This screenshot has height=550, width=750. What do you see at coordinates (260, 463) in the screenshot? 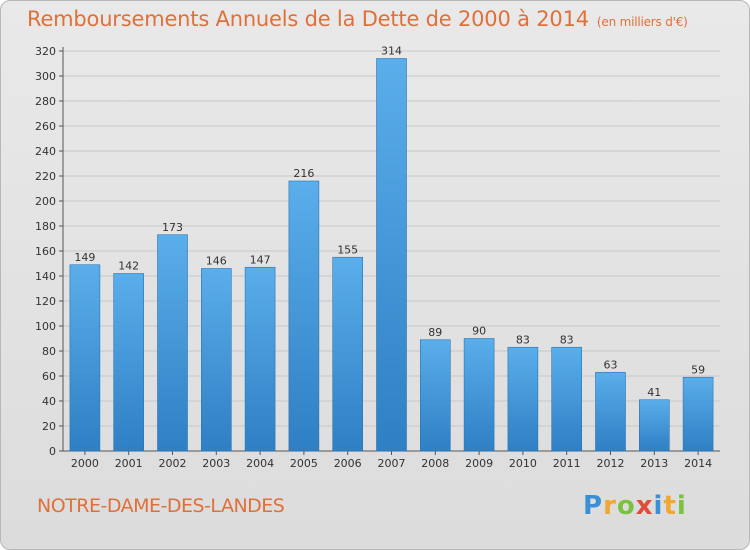
I see `x-tick-label: 2004` at bounding box center [260, 463].